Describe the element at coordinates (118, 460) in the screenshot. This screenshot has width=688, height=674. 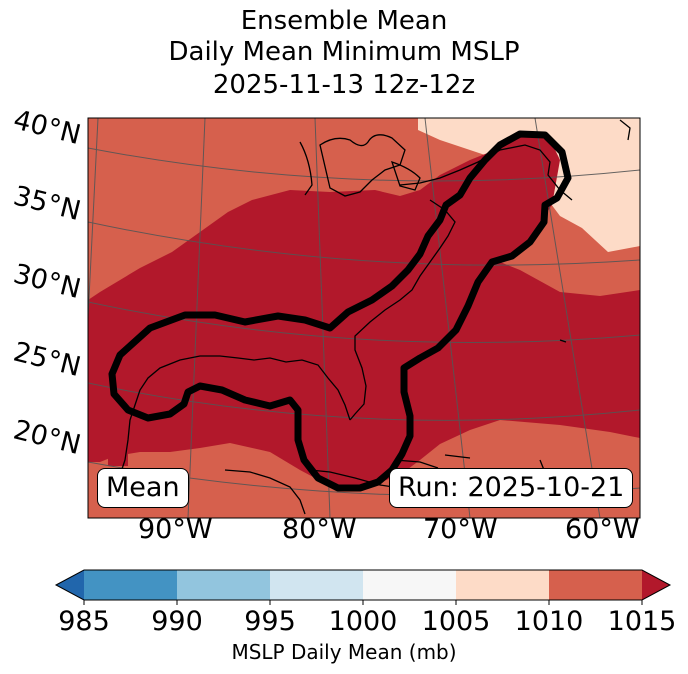
I see `pressure-field-dark-strip` at that location.